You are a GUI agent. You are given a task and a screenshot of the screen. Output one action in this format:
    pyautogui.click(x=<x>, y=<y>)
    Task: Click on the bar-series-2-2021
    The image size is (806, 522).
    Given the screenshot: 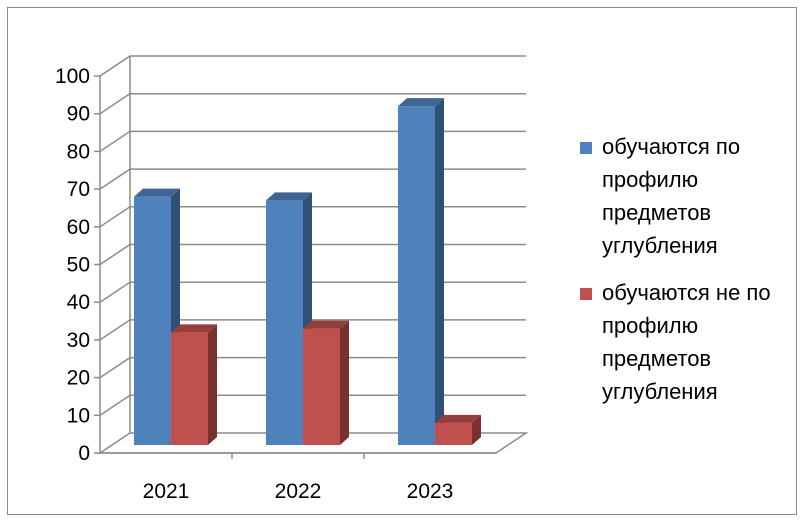 What is the action you would take?
    pyautogui.click(x=194, y=384)
    